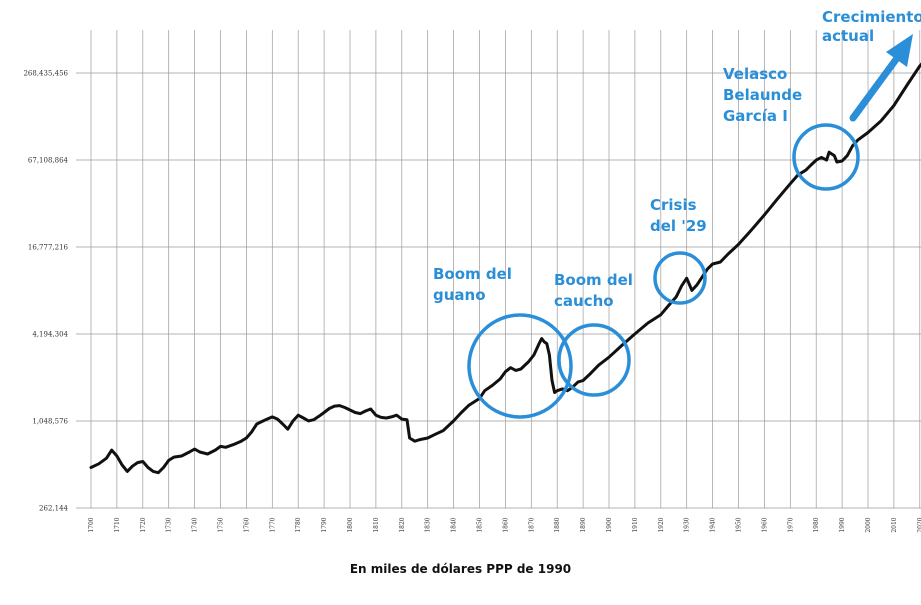  What do you see at coordinates (790, 524) in the screenshot?
I see `x-tick-label: 1970` at bounding box center [790, 524].